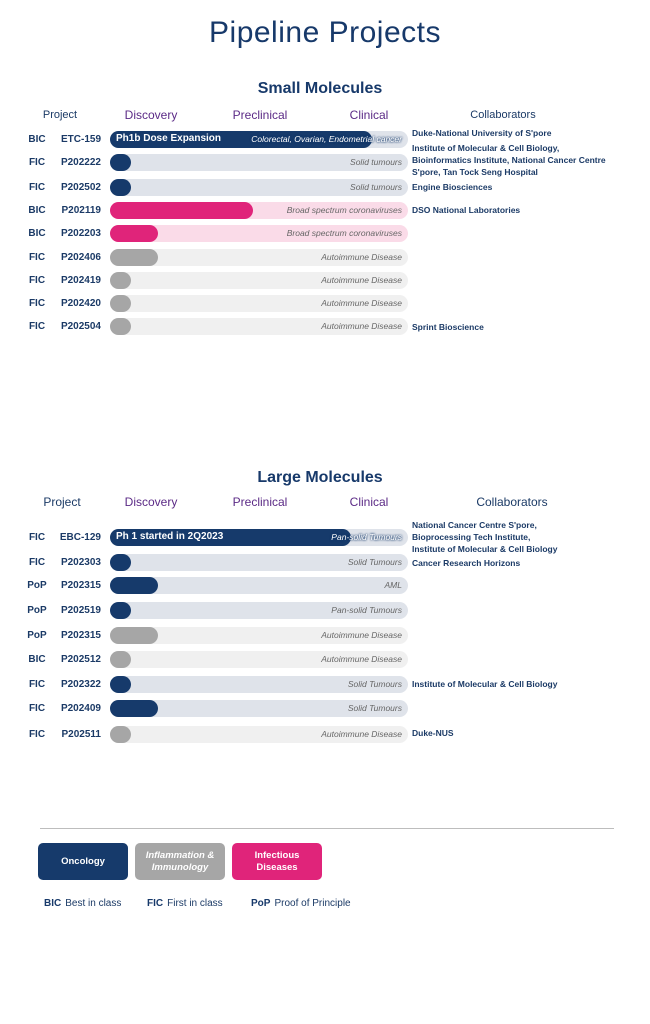  I want to click on divider, so click(327, 828).